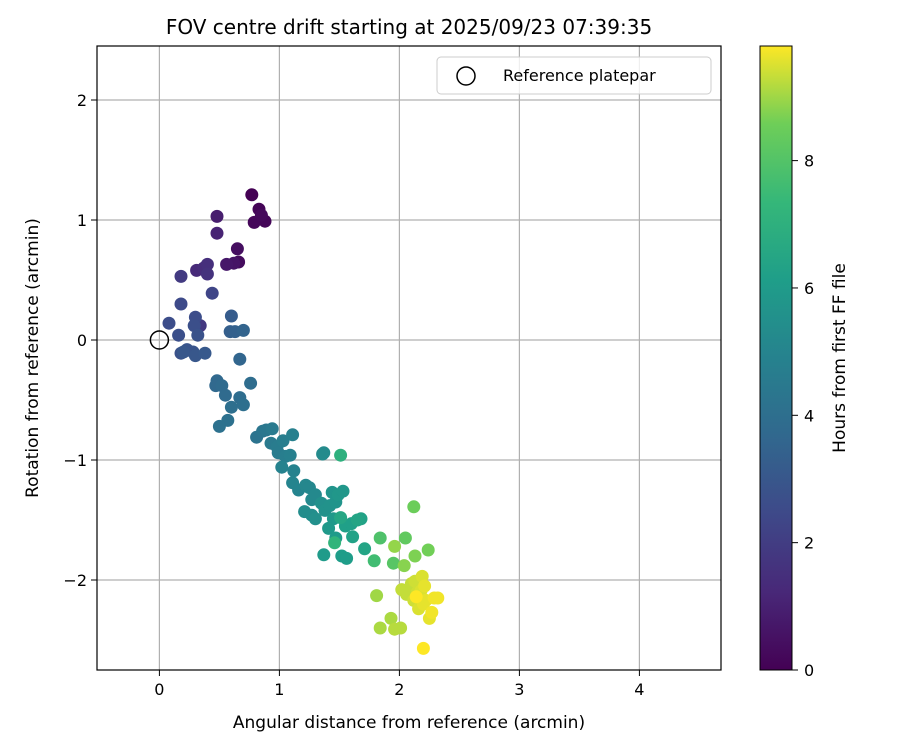  I want to click on legend-label: Reference platepar, so click(579, 75).